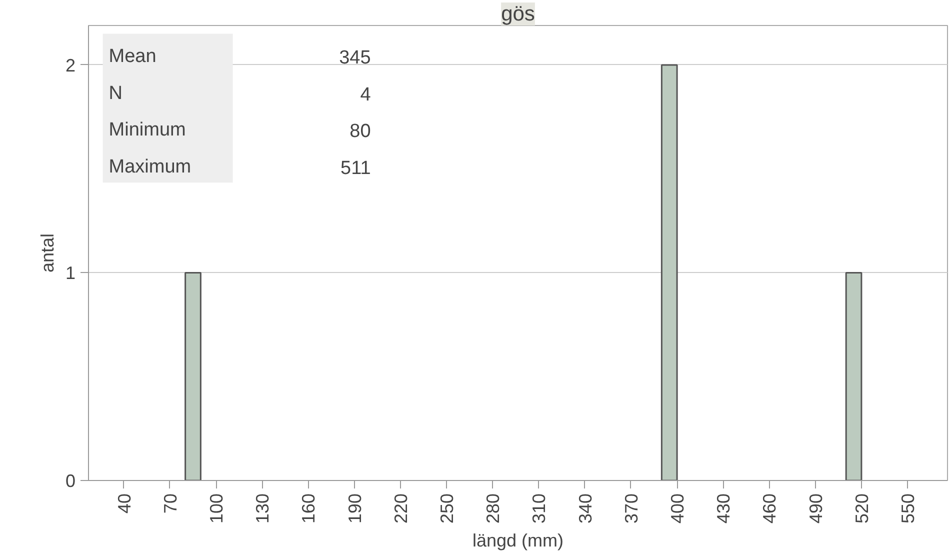 This screenshot has height=553, width=951. I want to click on x-tick-label: 220, so click(400, 508).